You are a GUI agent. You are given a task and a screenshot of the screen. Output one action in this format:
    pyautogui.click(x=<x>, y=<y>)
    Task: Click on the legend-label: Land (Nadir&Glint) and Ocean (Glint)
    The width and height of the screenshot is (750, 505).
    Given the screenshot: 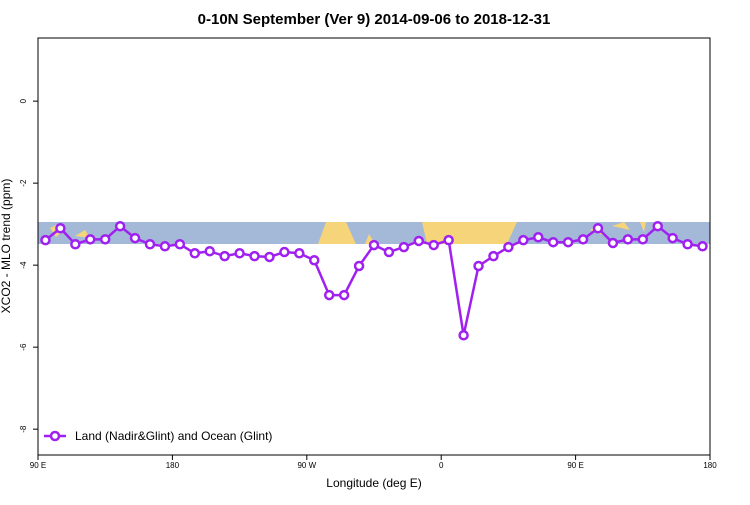 What is the action you would take?
    pyautogui.click(x=173, y=436)
    